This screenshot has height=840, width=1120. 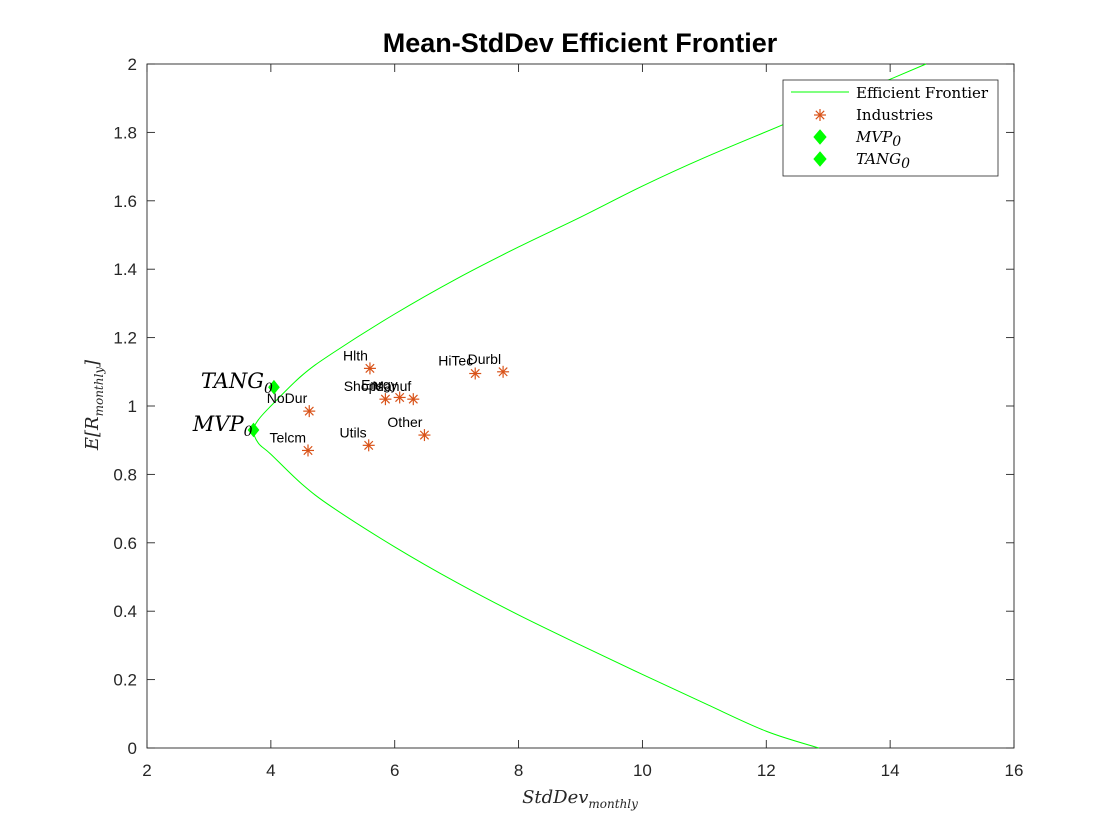 What do you see at coordinates (237, 383) in the screenshot?
I see `special-label-tang: TANG0` at bounding box center [237, 383].